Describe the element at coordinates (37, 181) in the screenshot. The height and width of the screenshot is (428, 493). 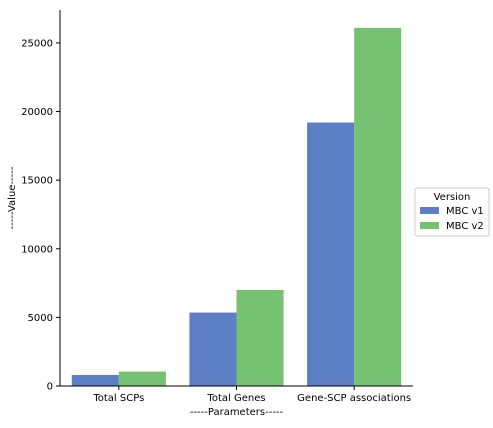
I see `y-tick-label: 15000` at that location.